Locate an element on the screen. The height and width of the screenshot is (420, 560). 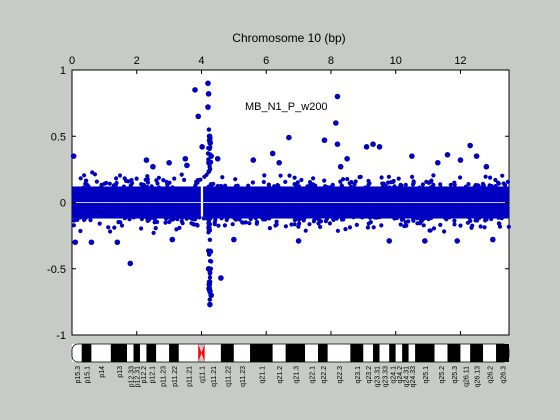
band-label: p14 is located at coordinates (102, 372).